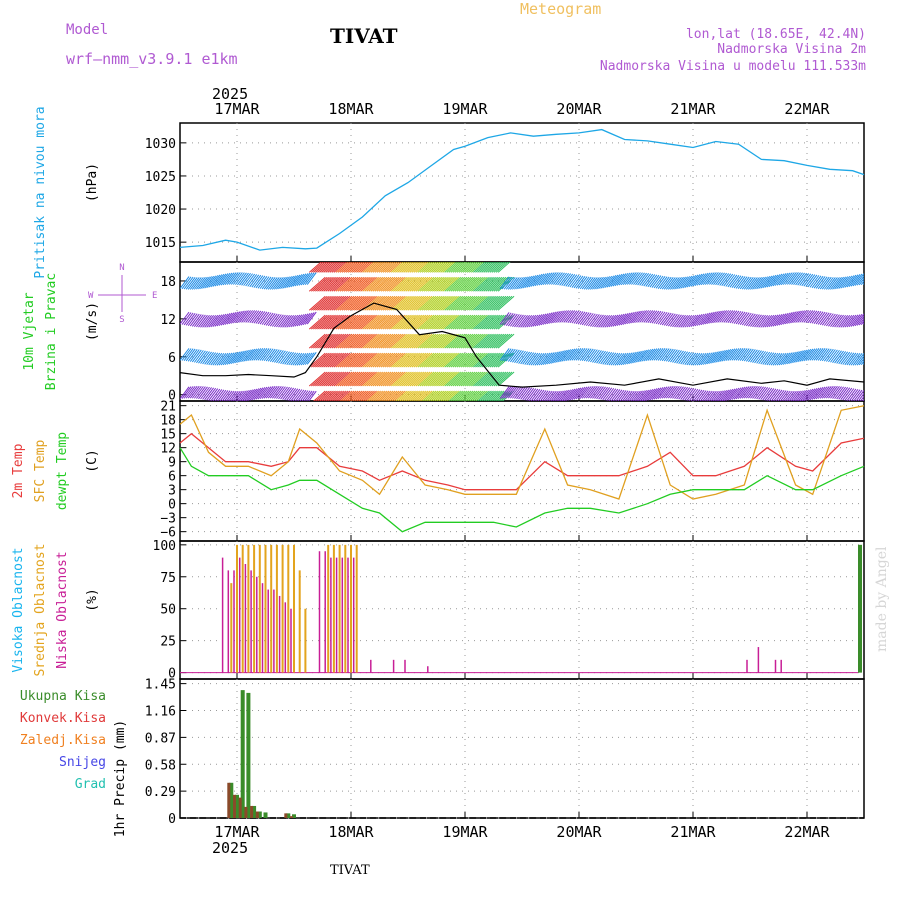  Describe the element at coordinates (522, 452) in the screenshot. I see `temp-line-sfc-temp` at that location.